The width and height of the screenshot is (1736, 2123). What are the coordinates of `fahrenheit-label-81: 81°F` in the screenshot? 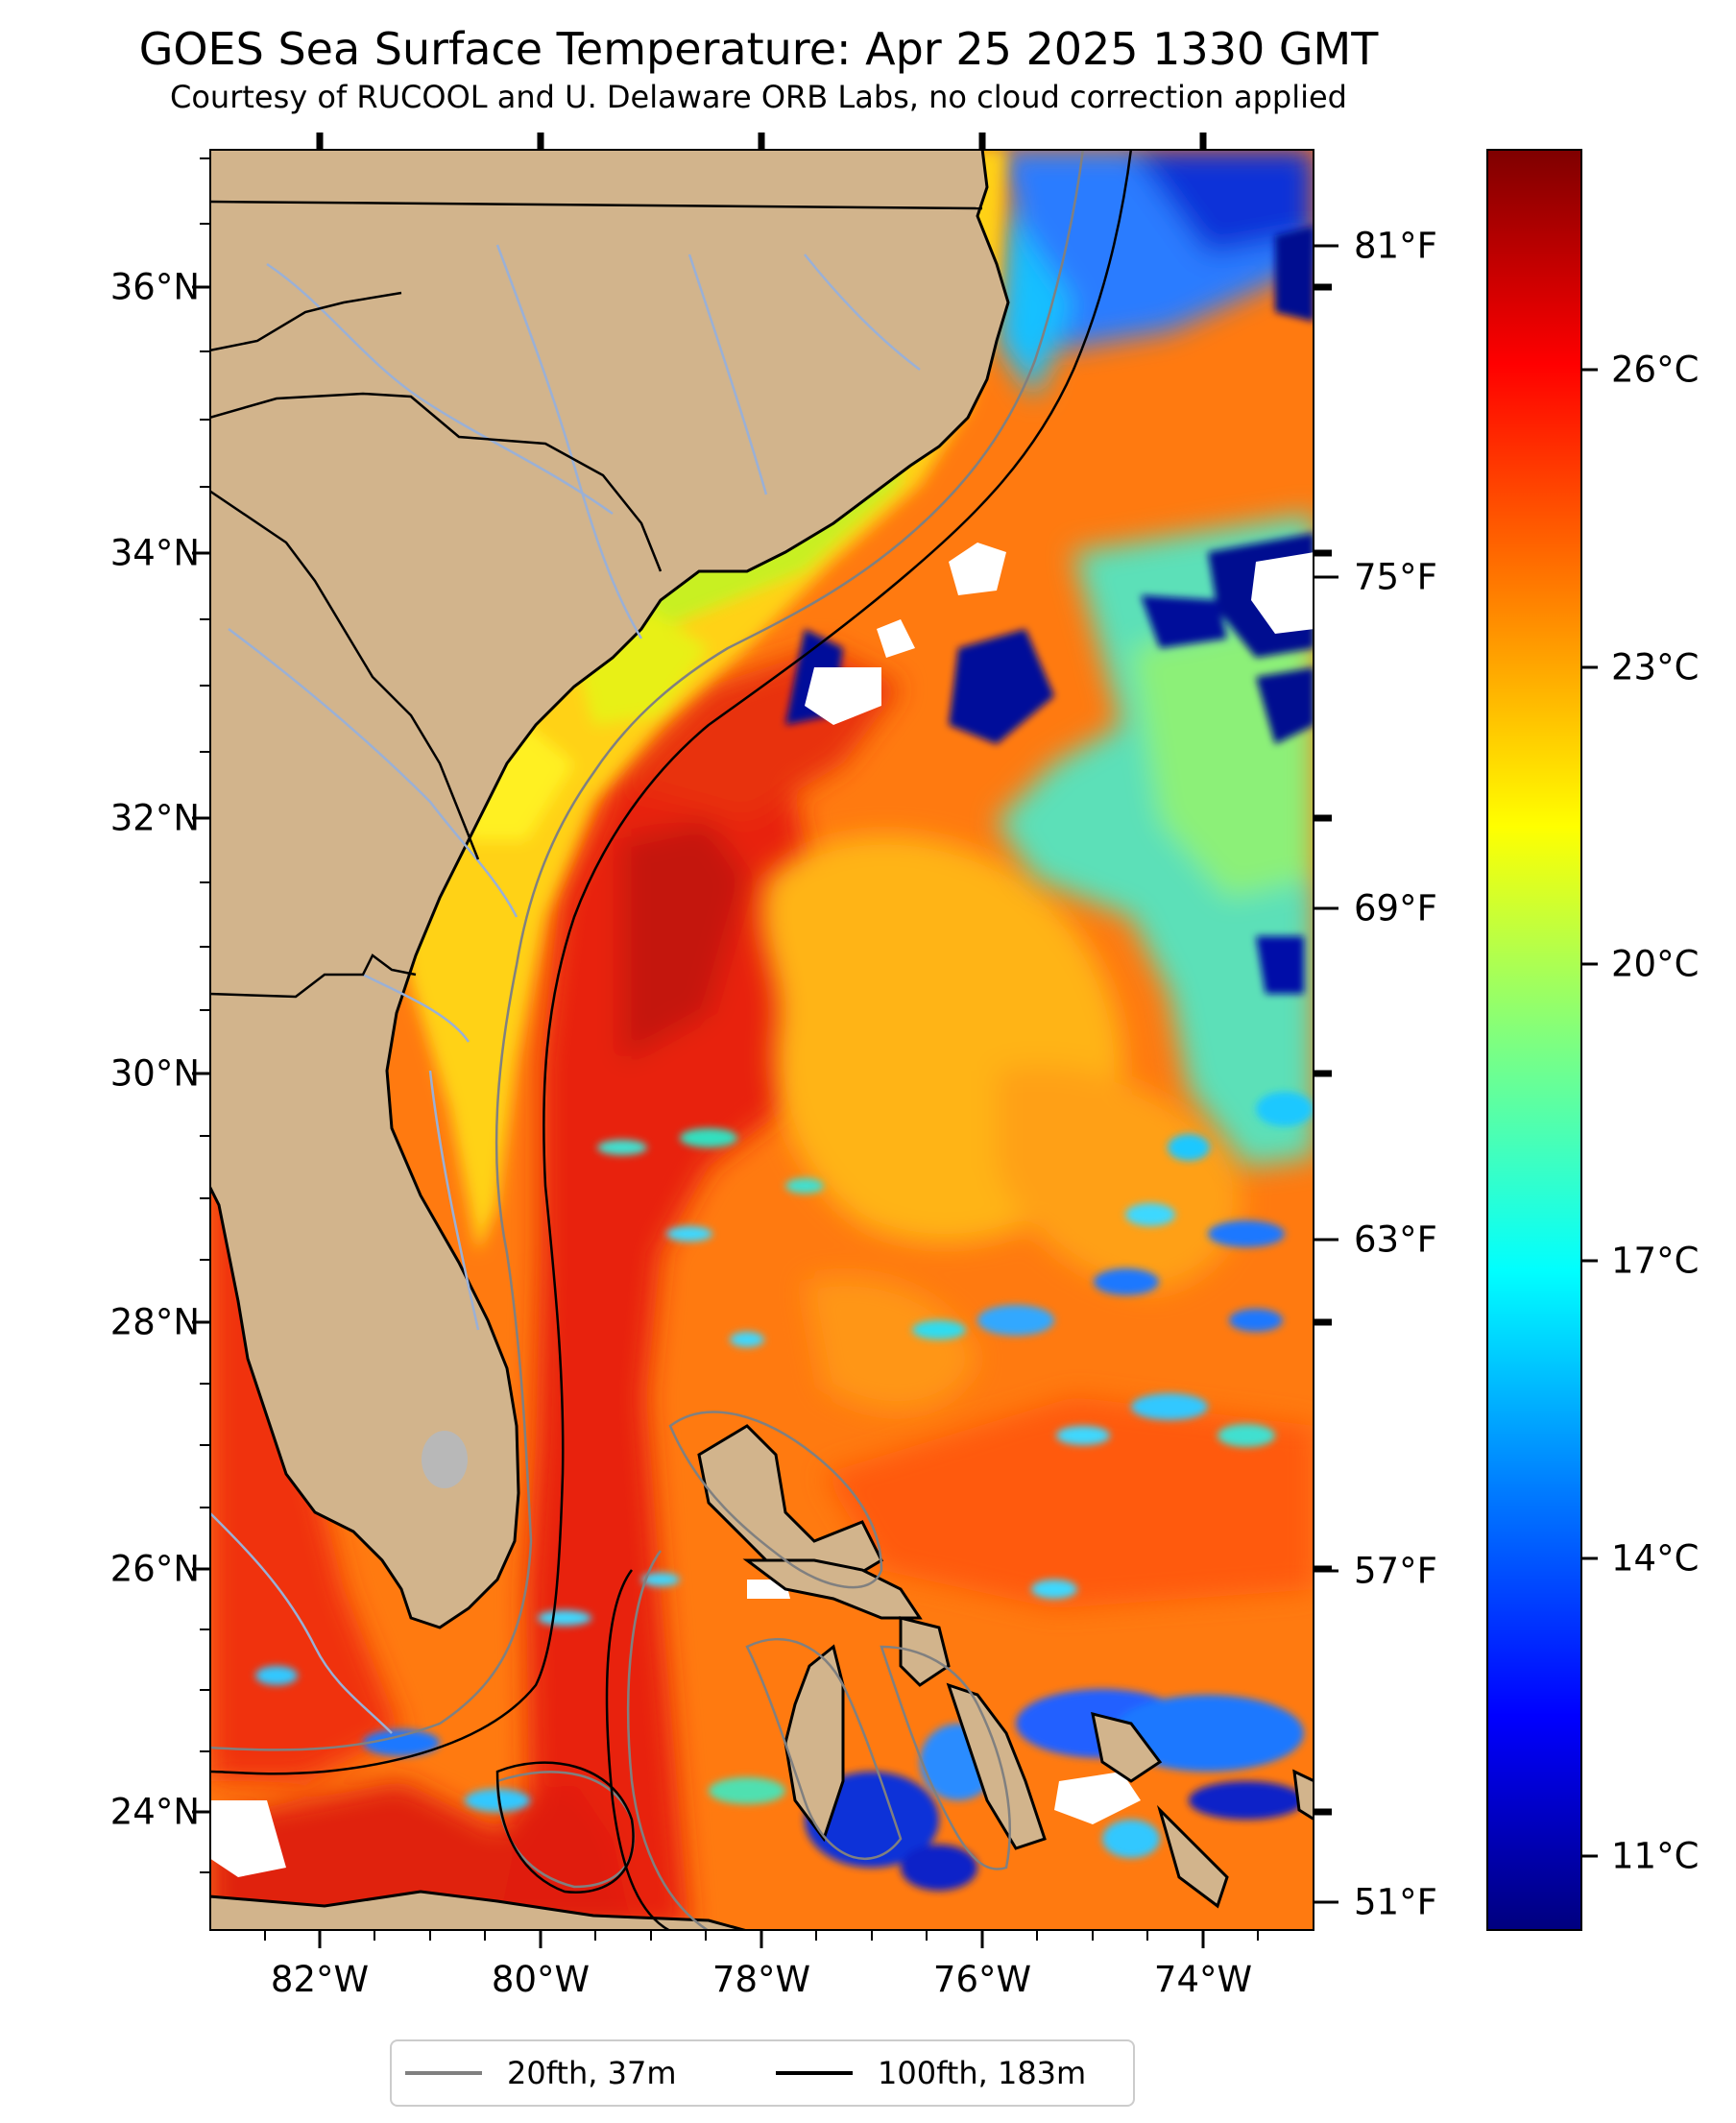 It's located at (1395, 246).